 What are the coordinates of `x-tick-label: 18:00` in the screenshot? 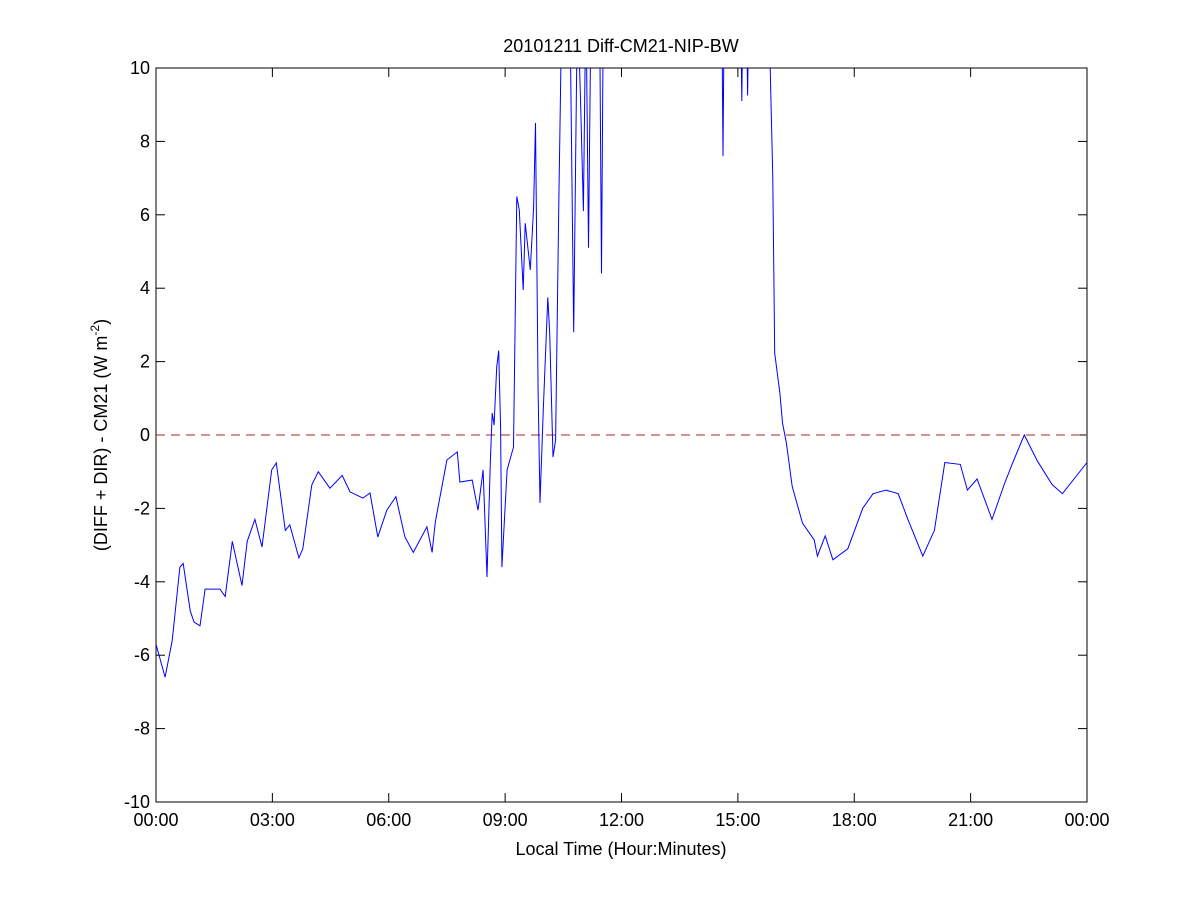 It's located at (854, 820).